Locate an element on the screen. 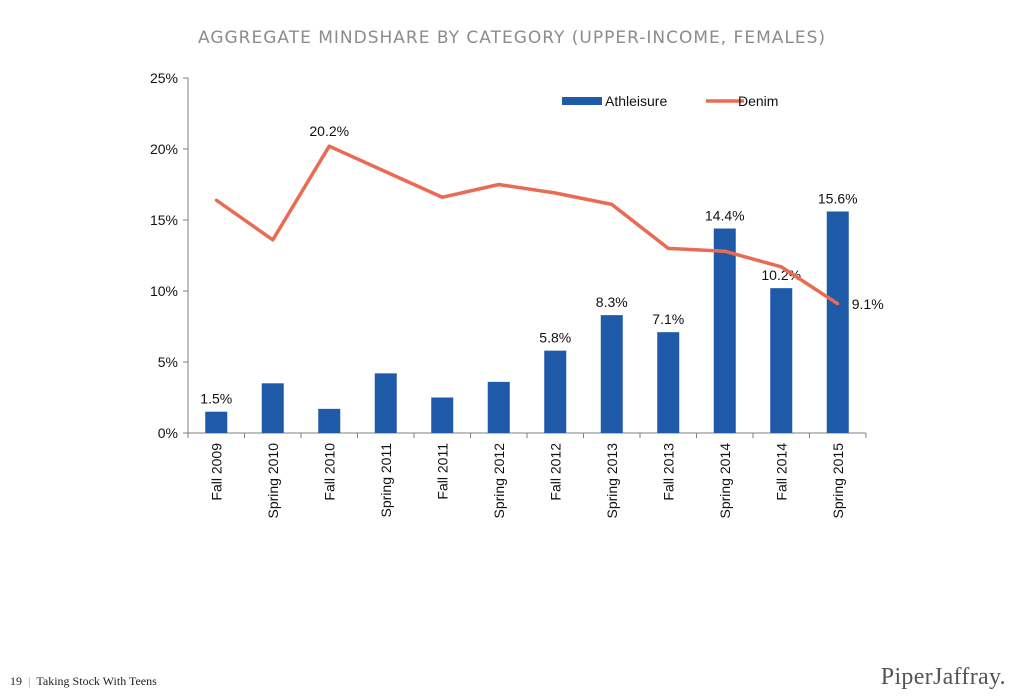  y-tick-label: 0% is located at coordinates (168, 433).